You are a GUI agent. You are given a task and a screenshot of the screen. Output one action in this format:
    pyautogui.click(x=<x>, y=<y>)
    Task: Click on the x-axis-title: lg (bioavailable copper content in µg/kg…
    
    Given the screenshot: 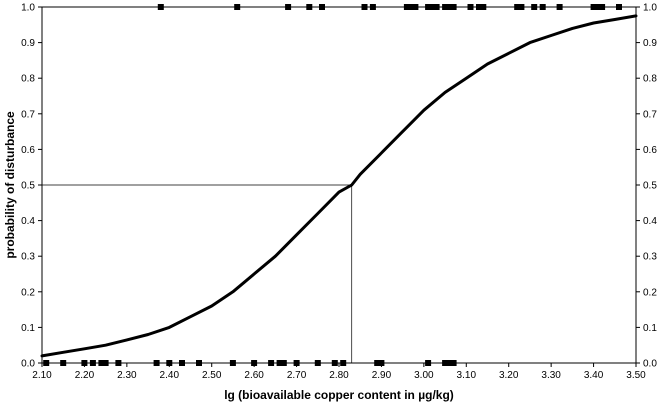 What is the action you would take?
    pyautogui.click(x=339, y=395)
    